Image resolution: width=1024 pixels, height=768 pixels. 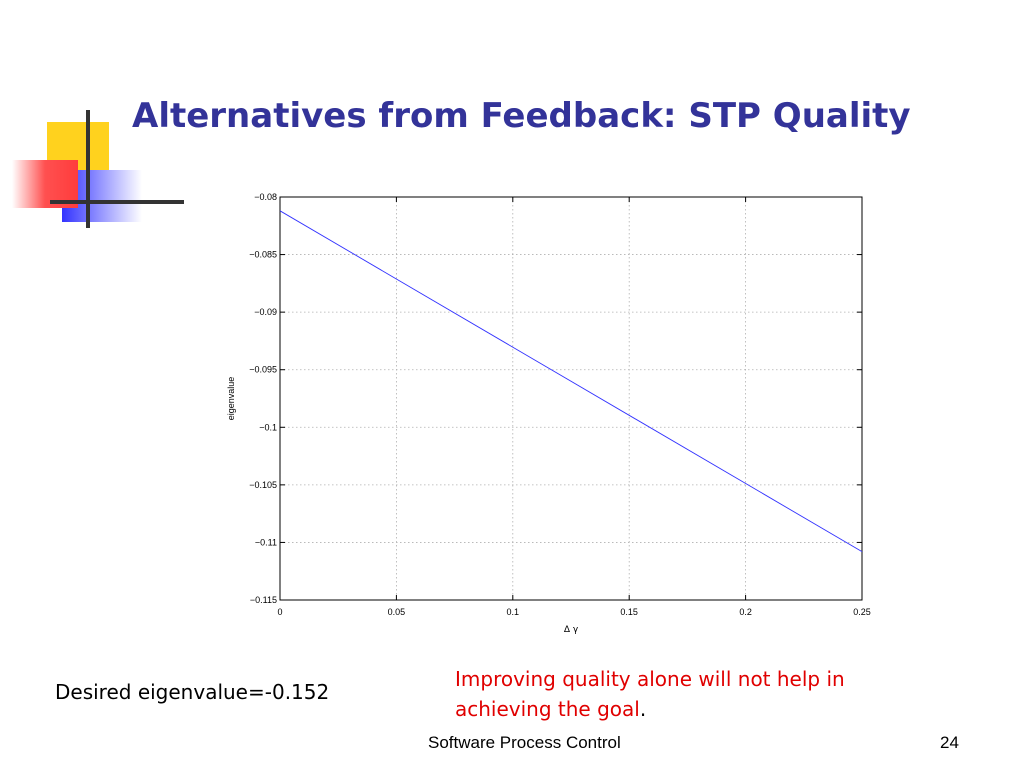 What do you see at coordinates (263, 370) in the screenshot?
I see `y-tick-label: −0.095` at bounding box center [263, 370].